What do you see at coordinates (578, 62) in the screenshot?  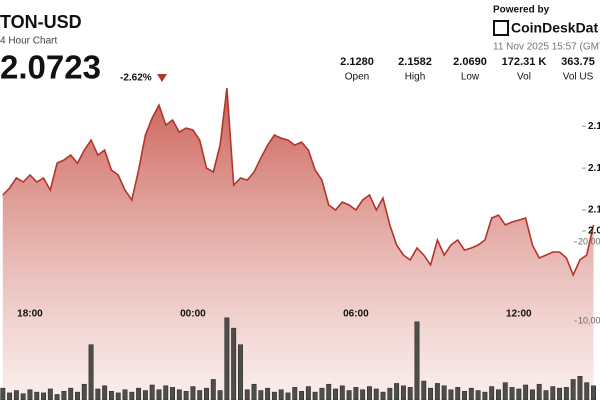 I see `stat-value: 363.75` at bounding box center [578, 62].